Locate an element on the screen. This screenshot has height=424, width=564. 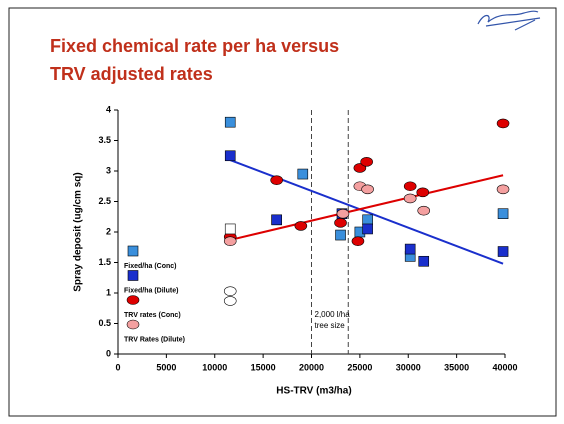
chart-title: TRV adjusted rates is located at coordinates (131, 74).